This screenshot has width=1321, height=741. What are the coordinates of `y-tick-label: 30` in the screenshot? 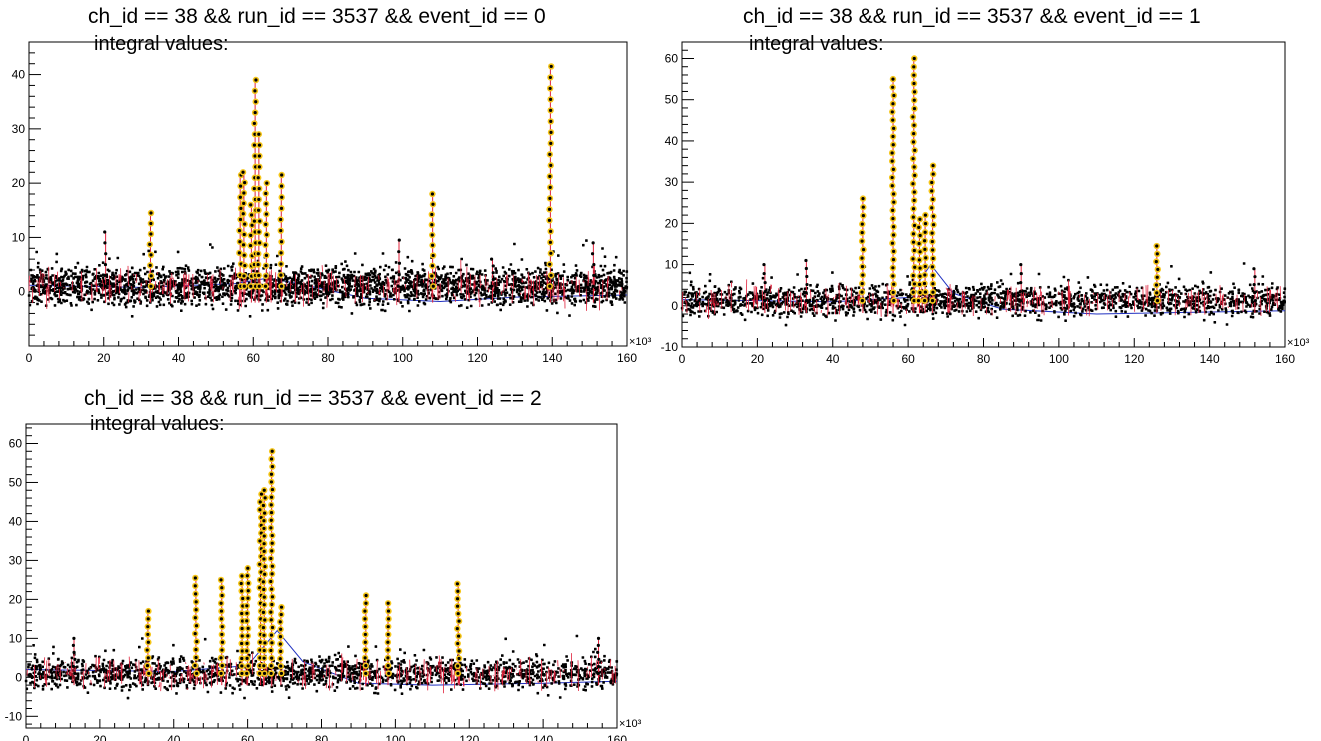 It's located at (19, 129).